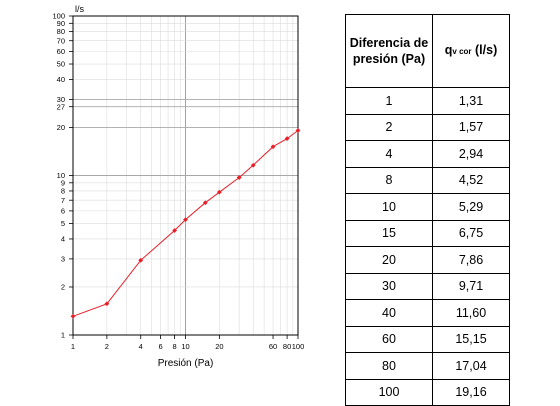 Image resolution: width=560 pixels, height=406 pixels. Describe the element at coordinates (63, 259) in the screenshot. I see `y-tick-label: 3` at that location.